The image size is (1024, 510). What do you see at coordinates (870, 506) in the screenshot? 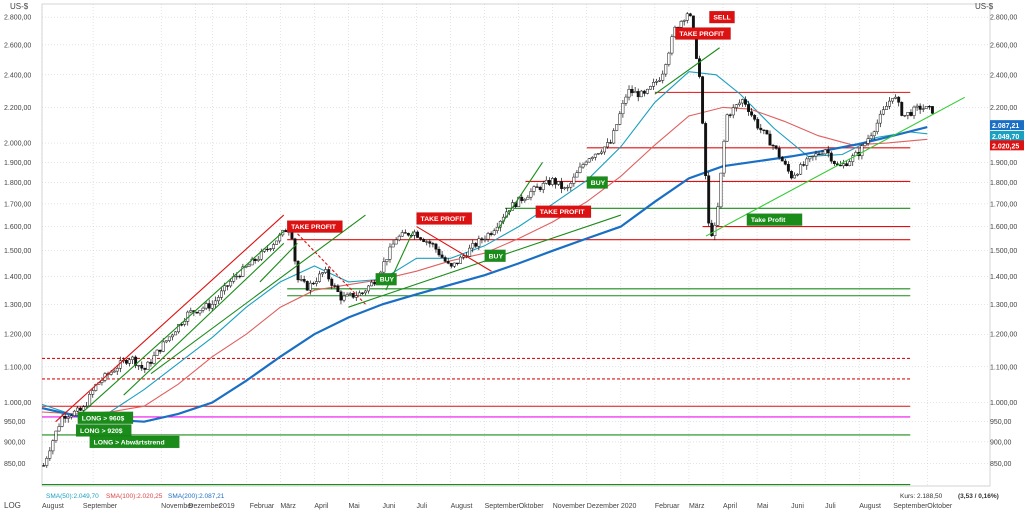
I see `x-tick-label: August` at bounding box center [870, 506].